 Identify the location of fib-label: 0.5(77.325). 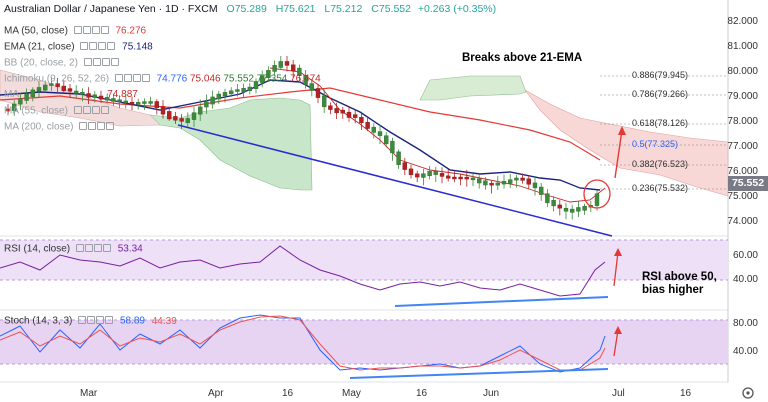
(655, 144).